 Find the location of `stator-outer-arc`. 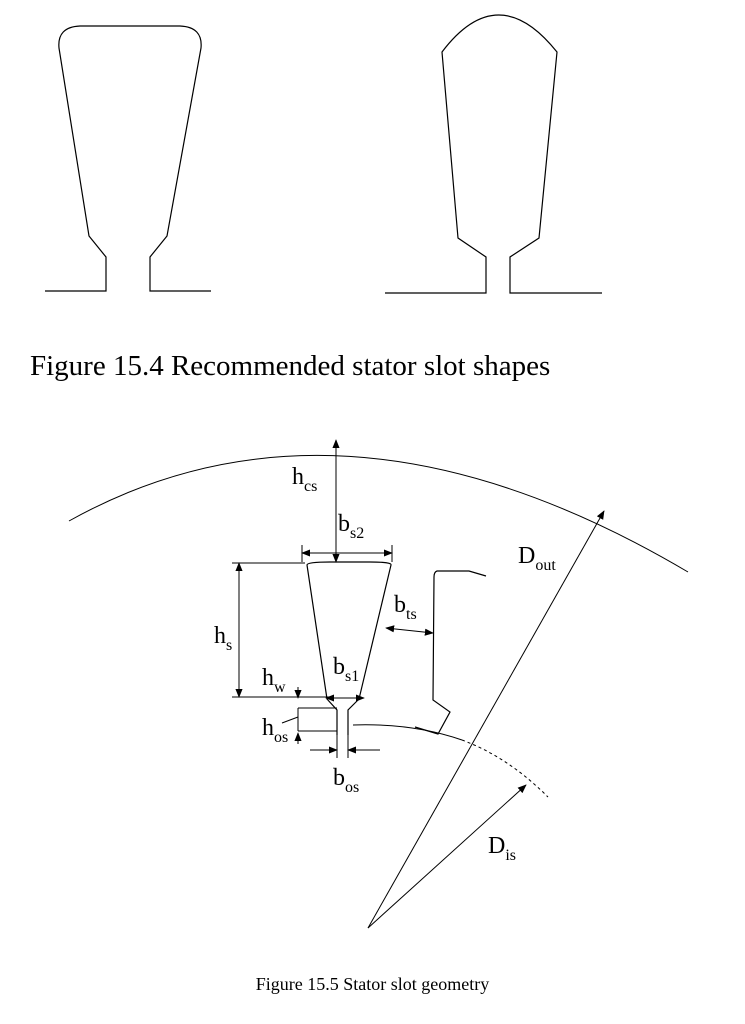

stator-outer-arc is located at coordinates (378, 514).